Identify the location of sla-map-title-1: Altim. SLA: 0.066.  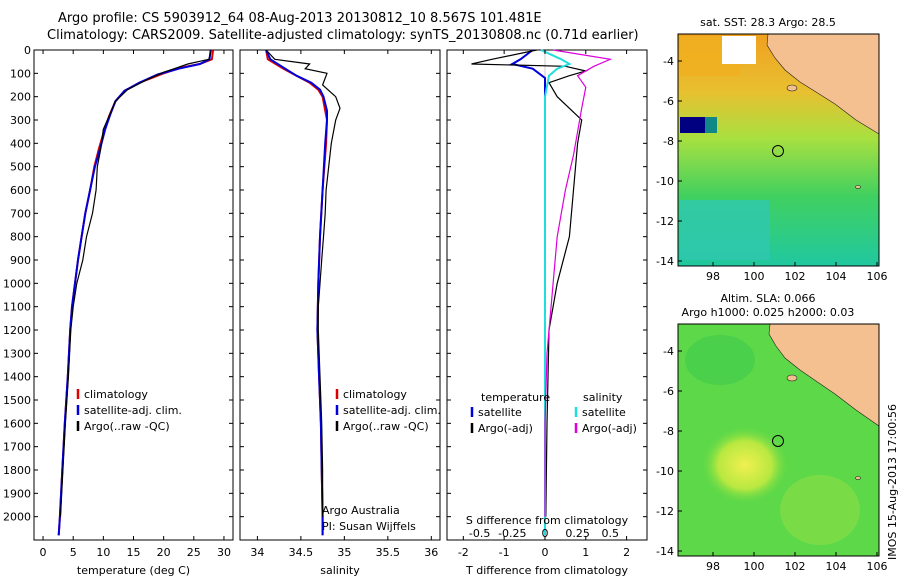
(767, 298).